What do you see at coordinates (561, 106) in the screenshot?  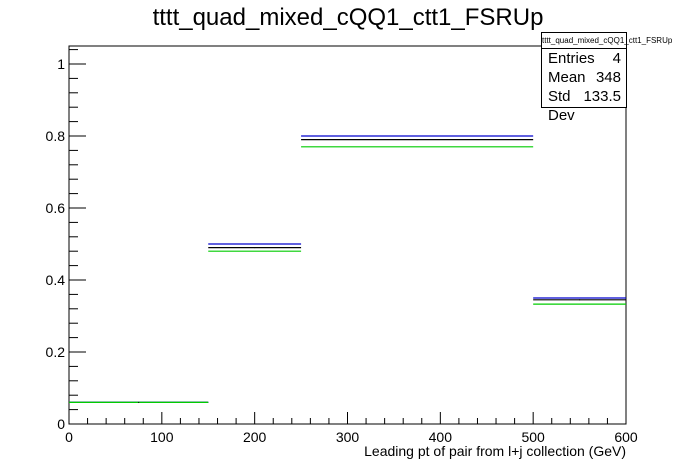 I see `stats-stddev-label: Std Dev` at bounding box center [561, 106].